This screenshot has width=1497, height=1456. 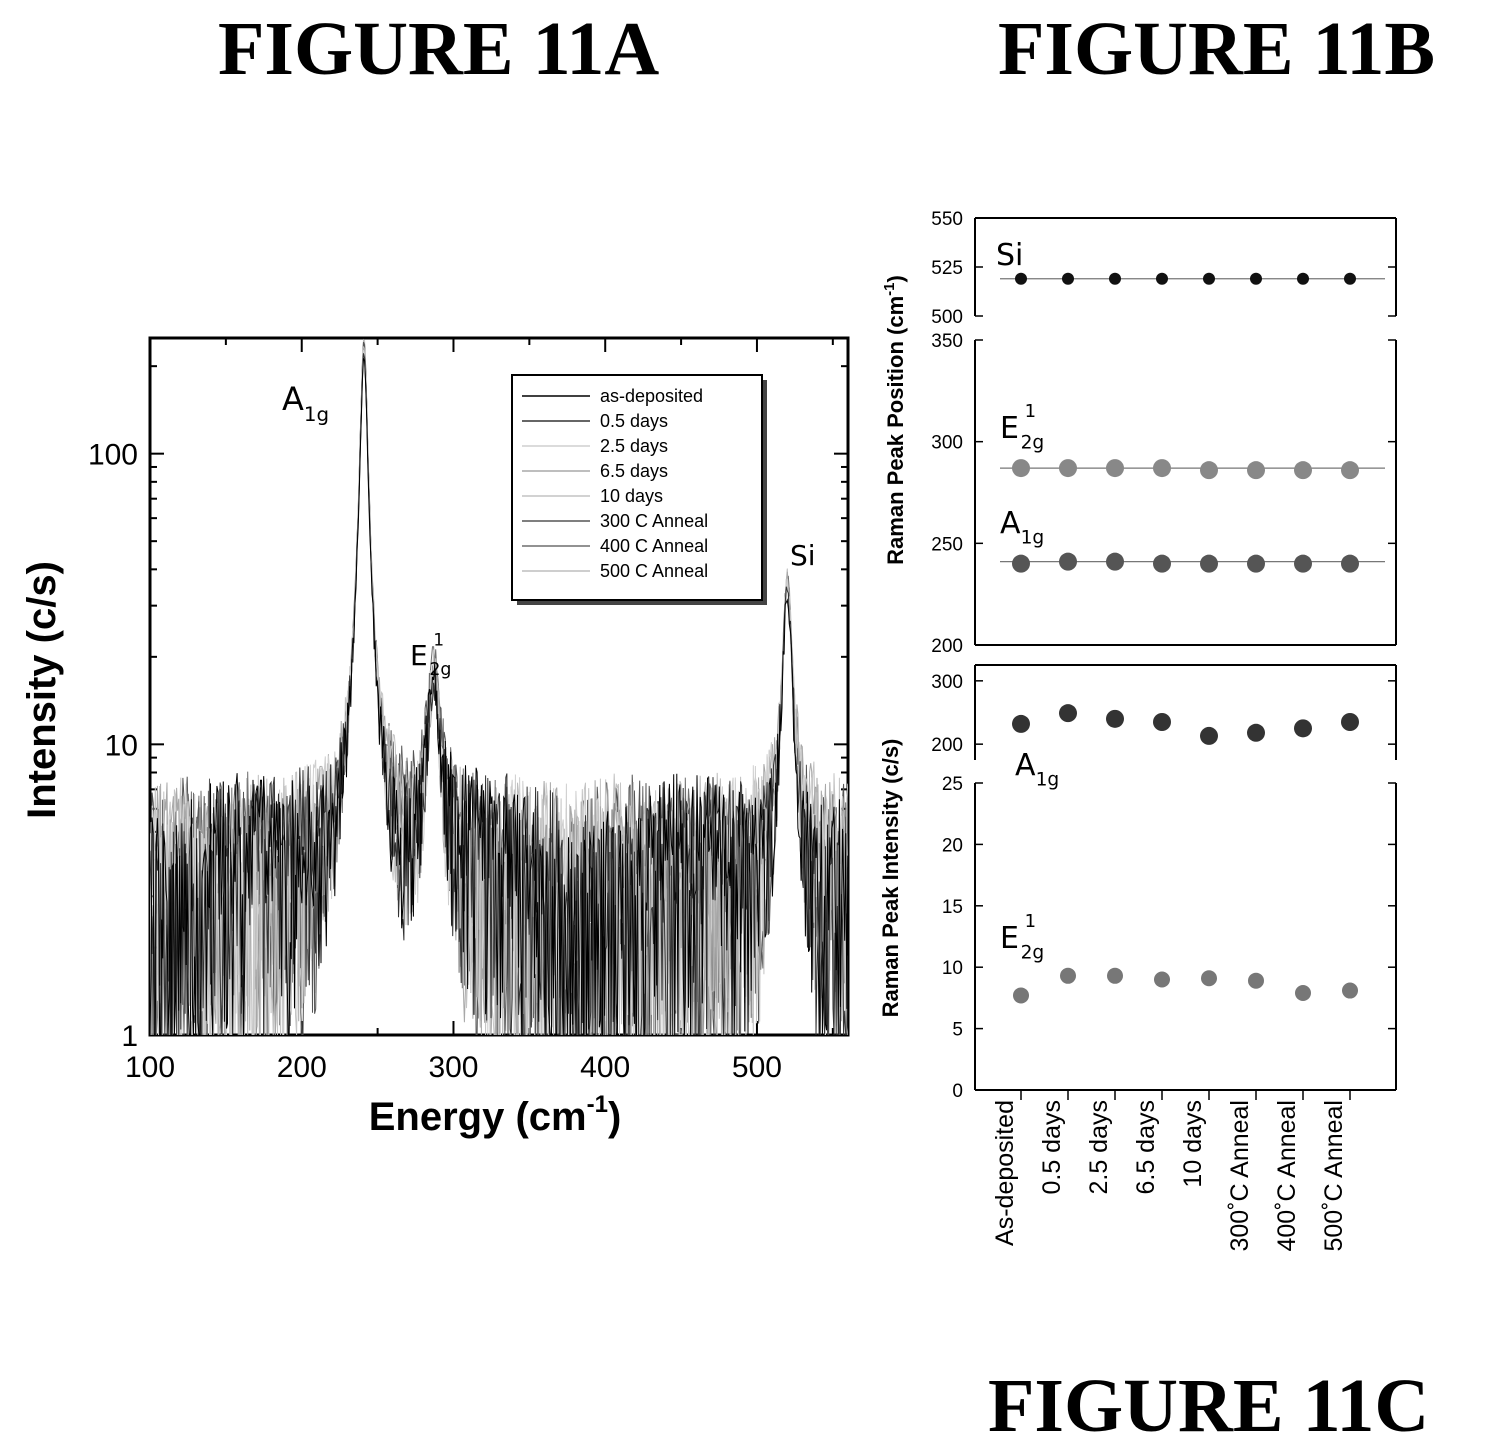 I want to click on b-lower-tick-label: 250, so click(x=947, y=544).